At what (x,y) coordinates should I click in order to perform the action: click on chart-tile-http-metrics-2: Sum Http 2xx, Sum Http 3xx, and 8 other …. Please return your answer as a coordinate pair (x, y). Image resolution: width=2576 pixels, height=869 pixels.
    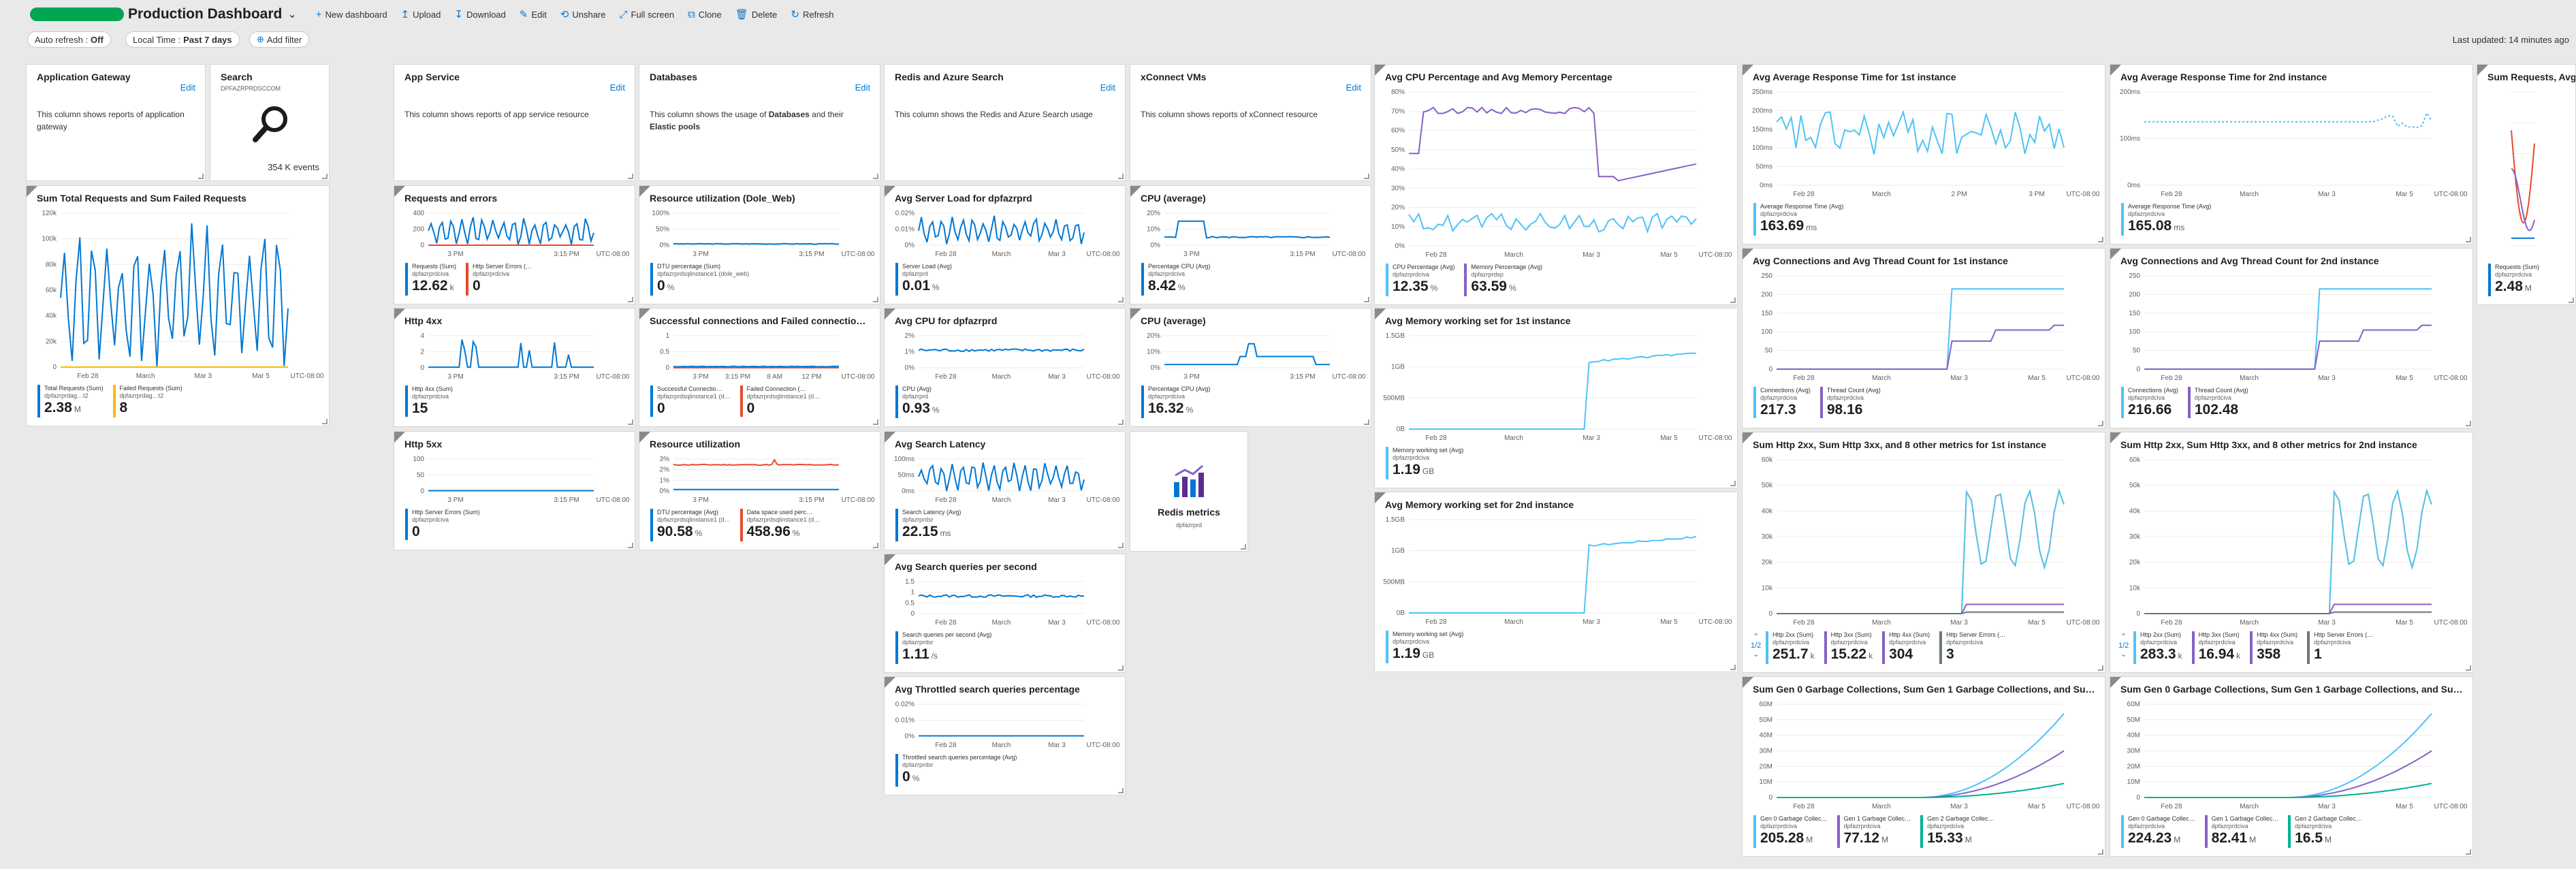
    Looking at the image, I should click on (2291, 552).